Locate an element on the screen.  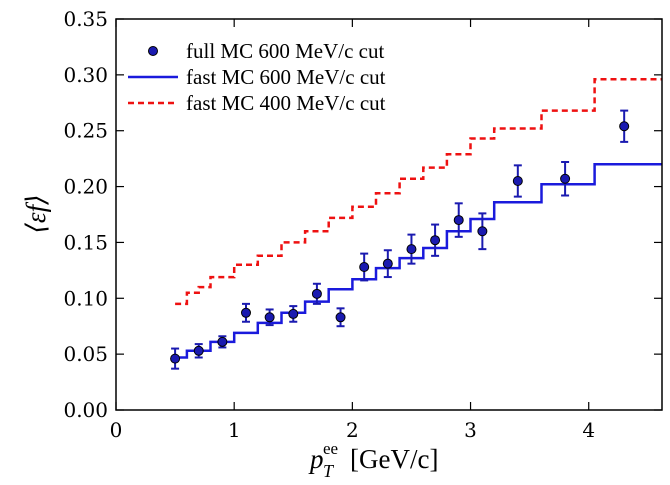
x-tick-label: 3 is located at coordinates (470, 430).